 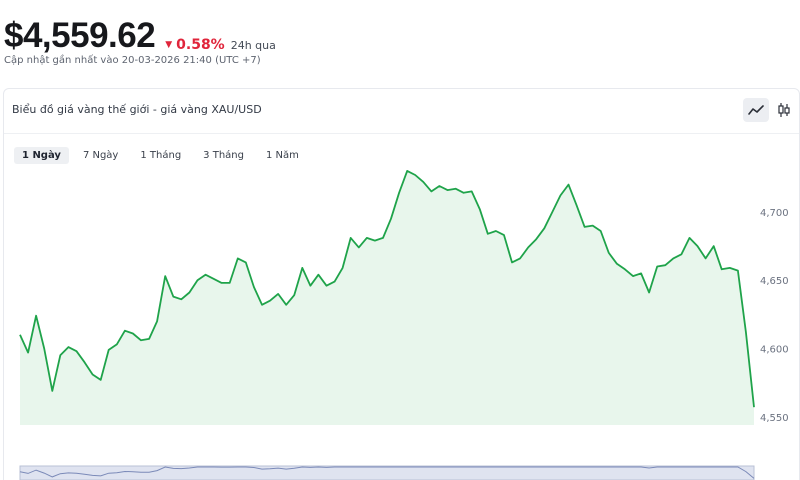 I want to click on caret-down-icon: ▼, so click(x=169, y=45).